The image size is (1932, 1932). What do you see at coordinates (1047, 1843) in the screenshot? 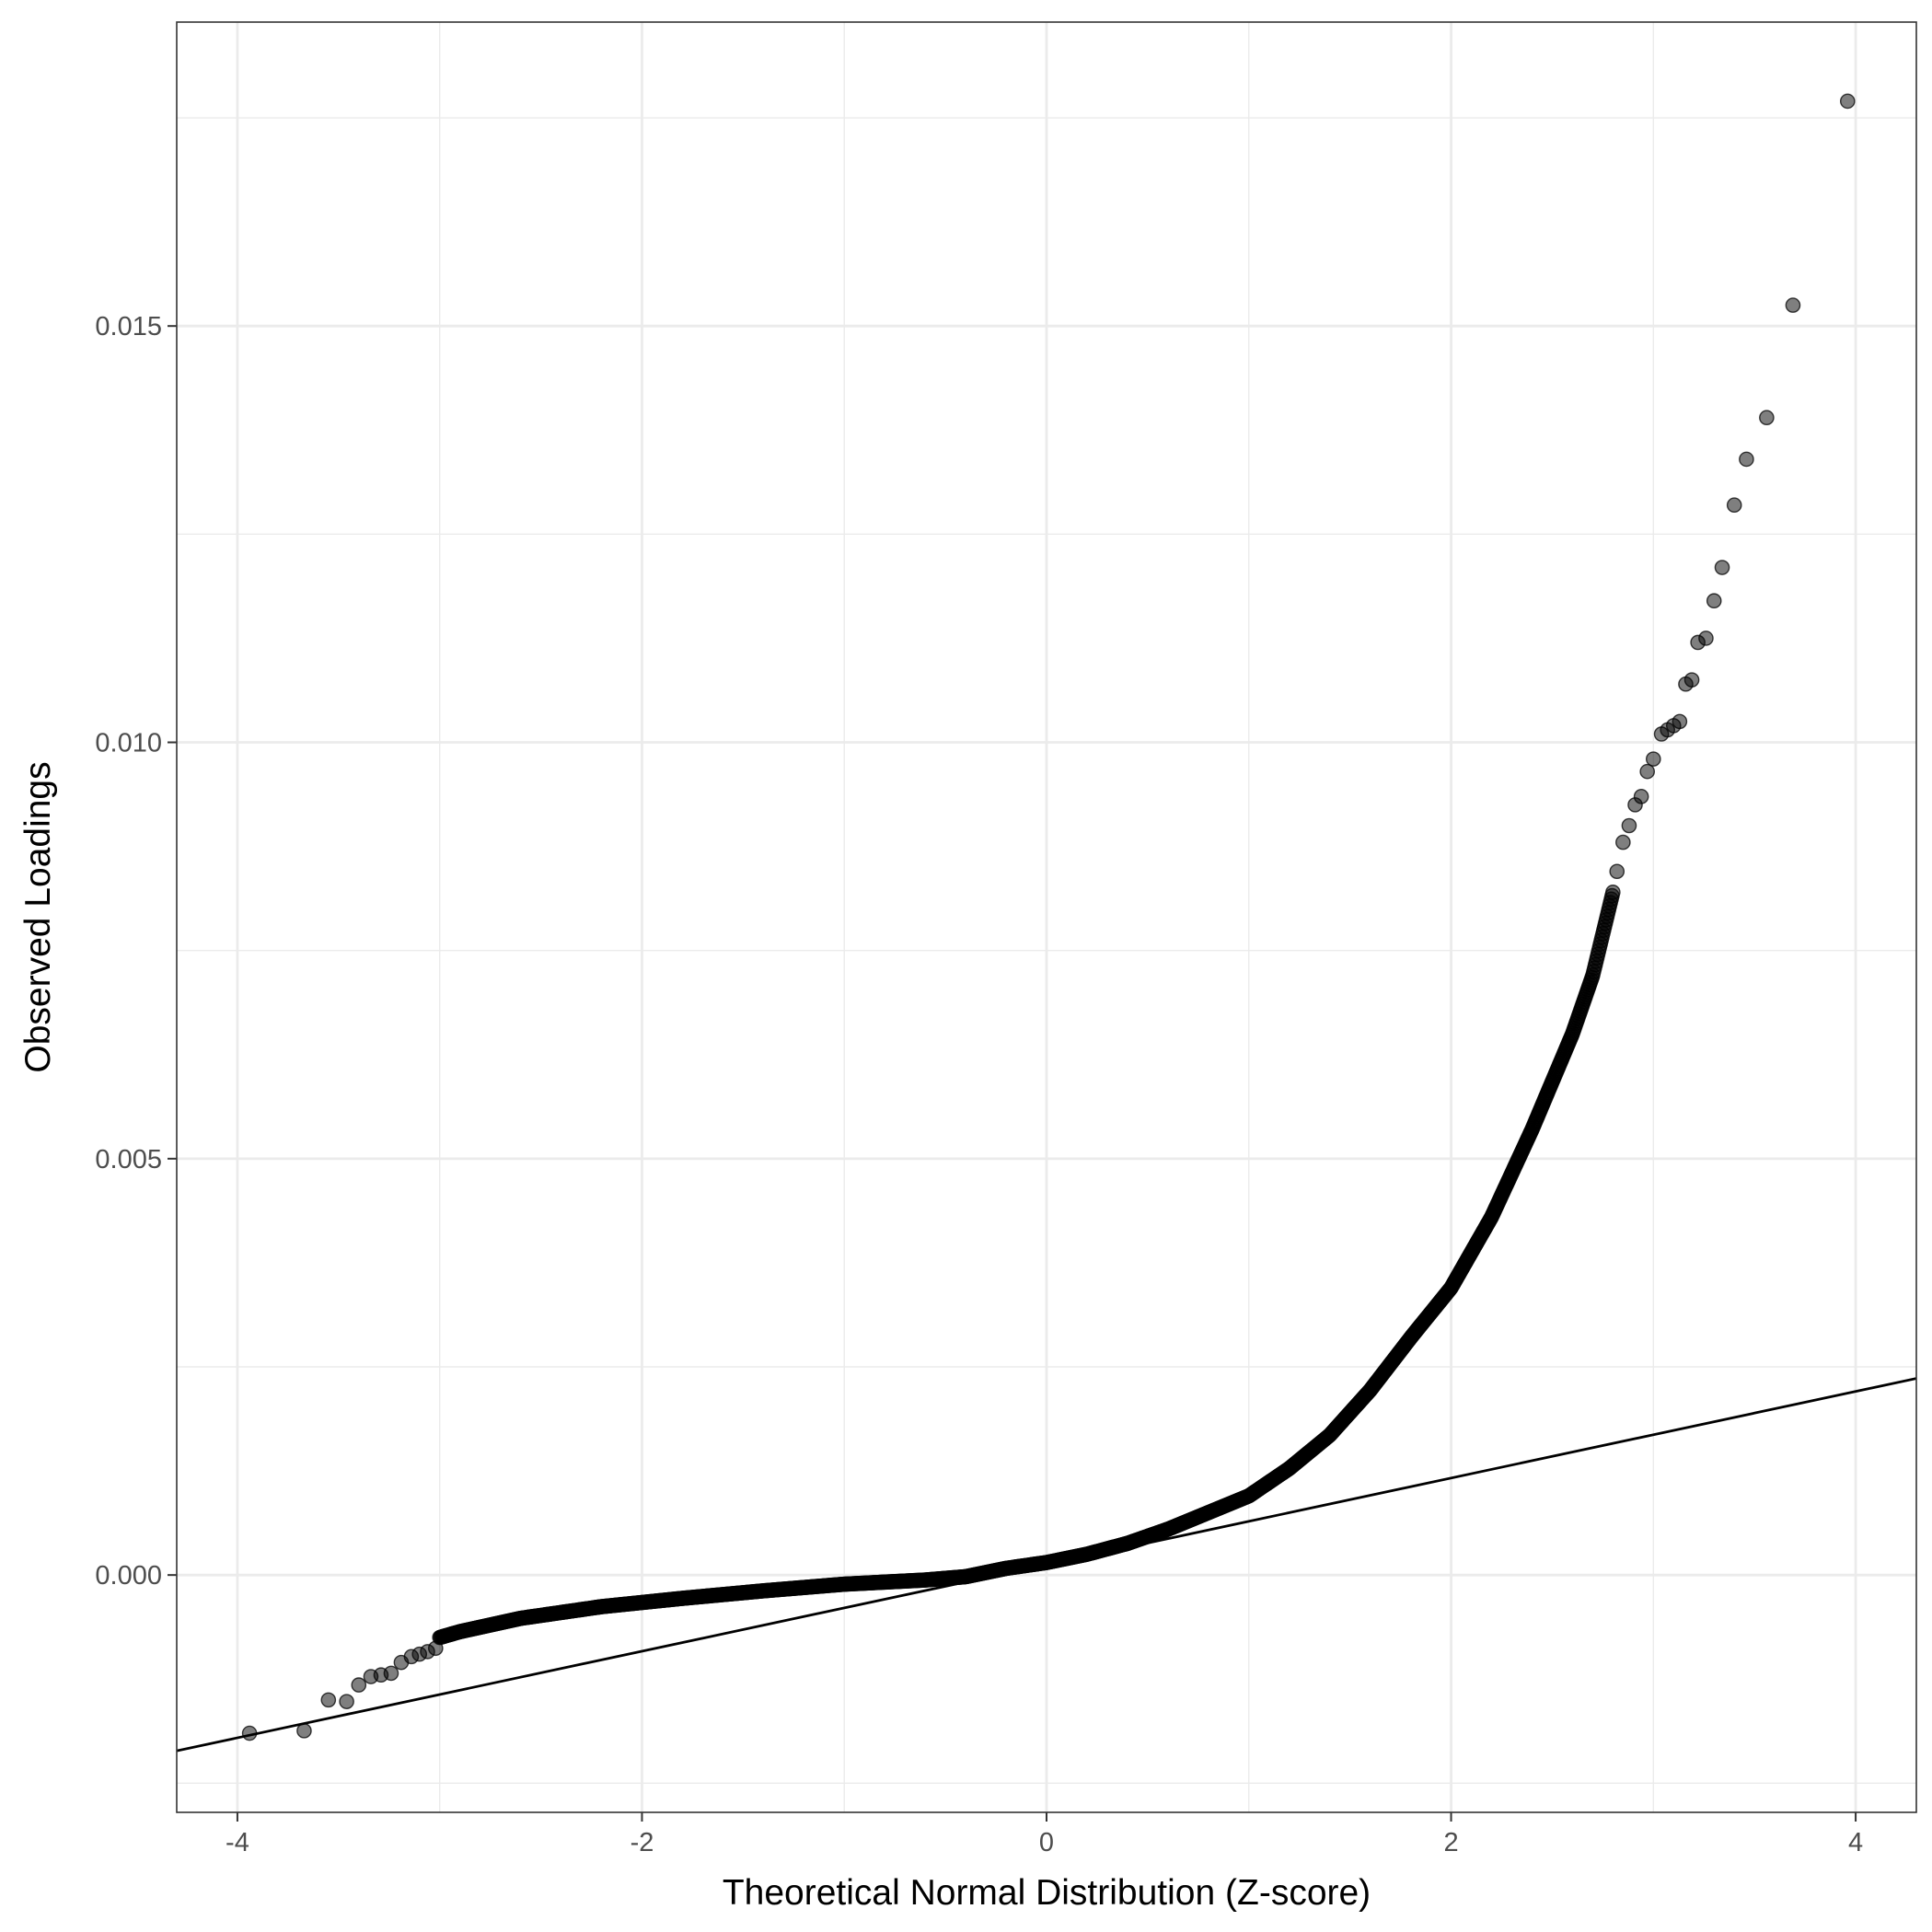
I see `x-tick-label: 0` at bounding box center [1047, 1843].